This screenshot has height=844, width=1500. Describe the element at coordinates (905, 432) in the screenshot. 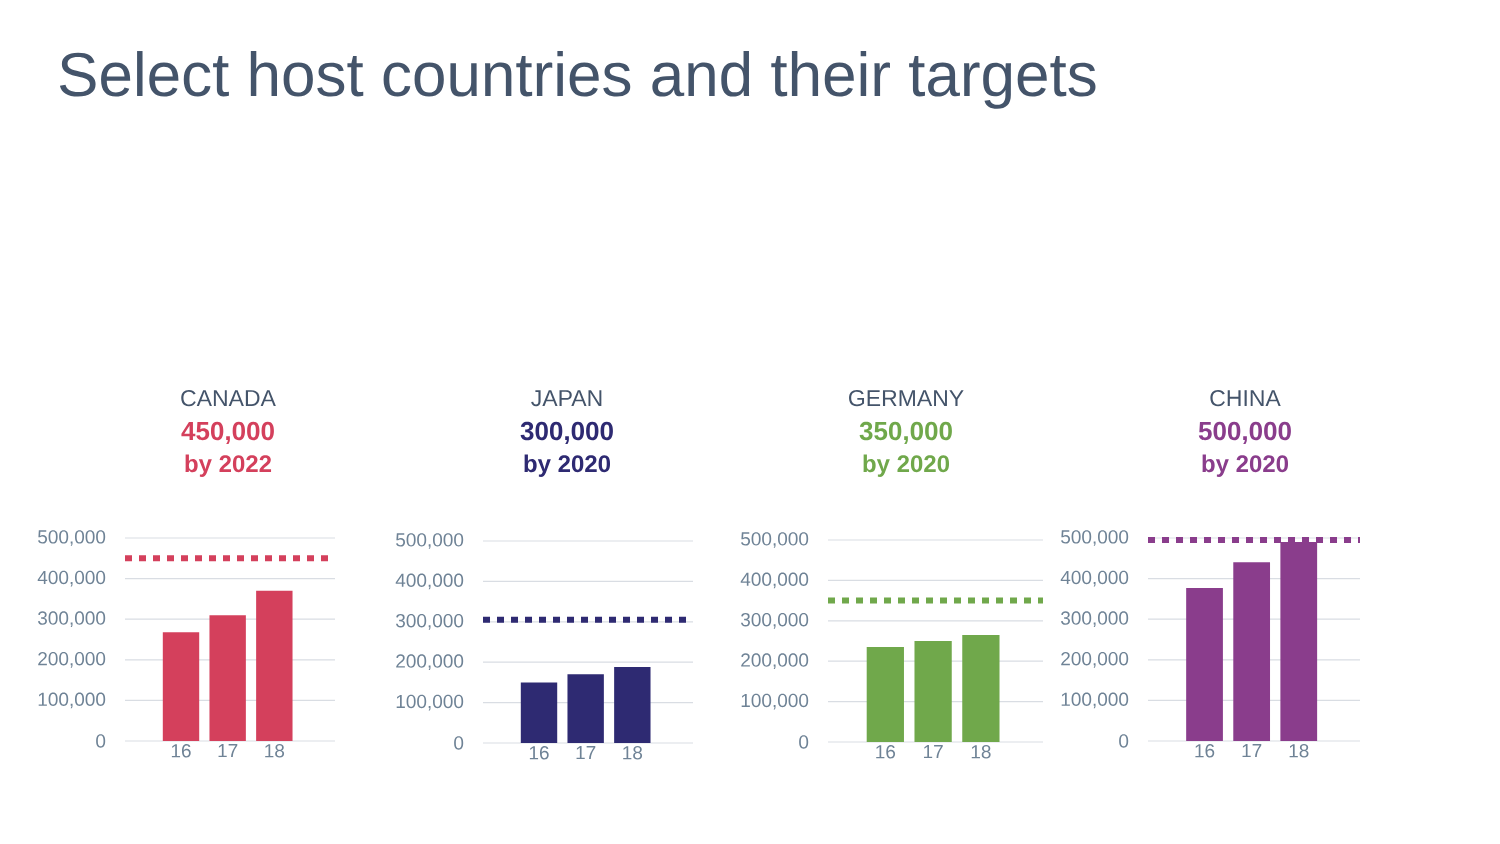

I see `chart-subtitle: 350,000` at that location.